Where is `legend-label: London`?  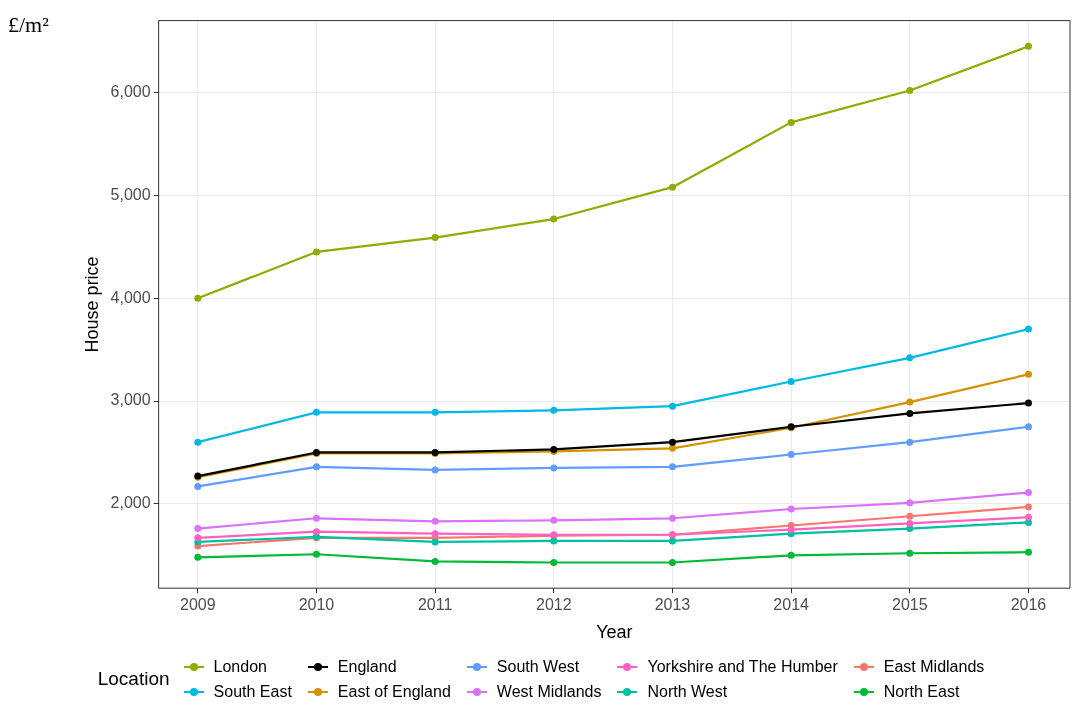
legend-label: London is located at coordinates (240, 666).